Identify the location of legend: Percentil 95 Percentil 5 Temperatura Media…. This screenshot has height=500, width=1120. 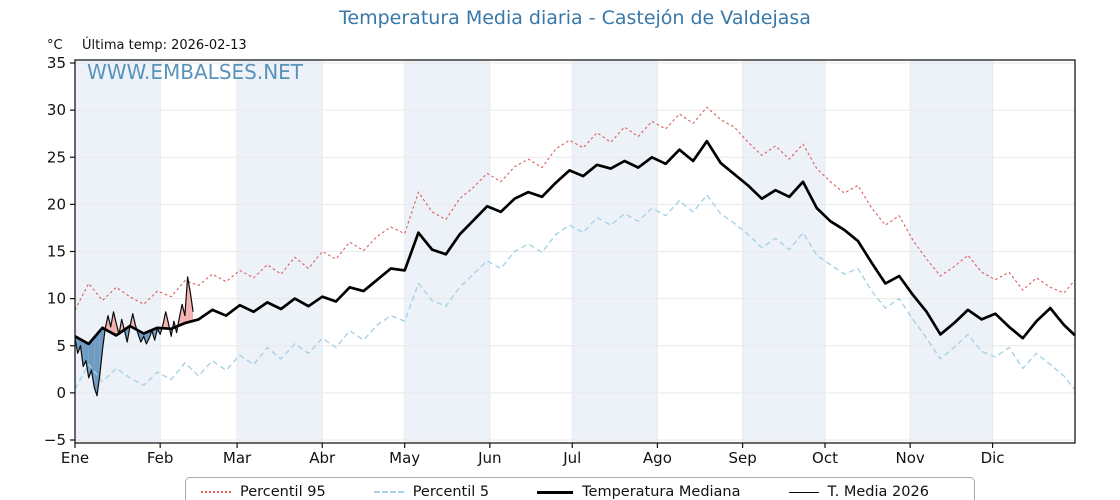
(580, 488).